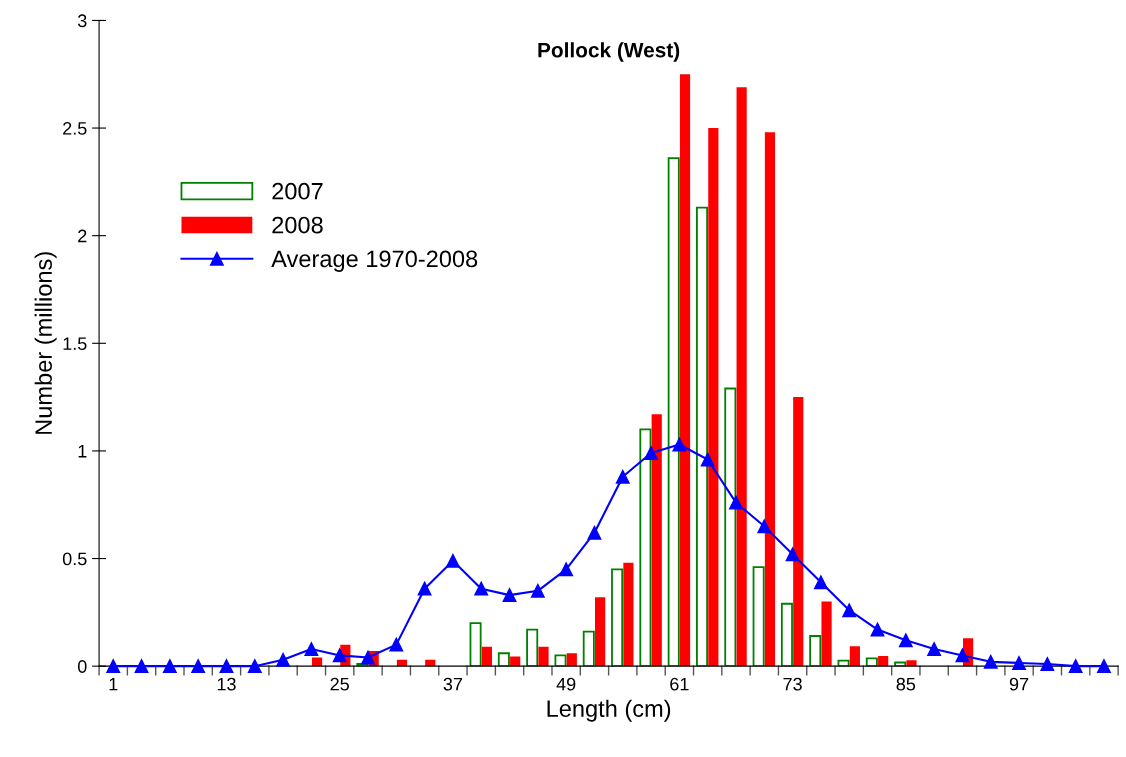 The width and height of the screenshot is (1126, 757). What do you see at coordinates (82, 451) in the screenshot?
I see `y-tick-label: 1` at bounding box center [82, 451].